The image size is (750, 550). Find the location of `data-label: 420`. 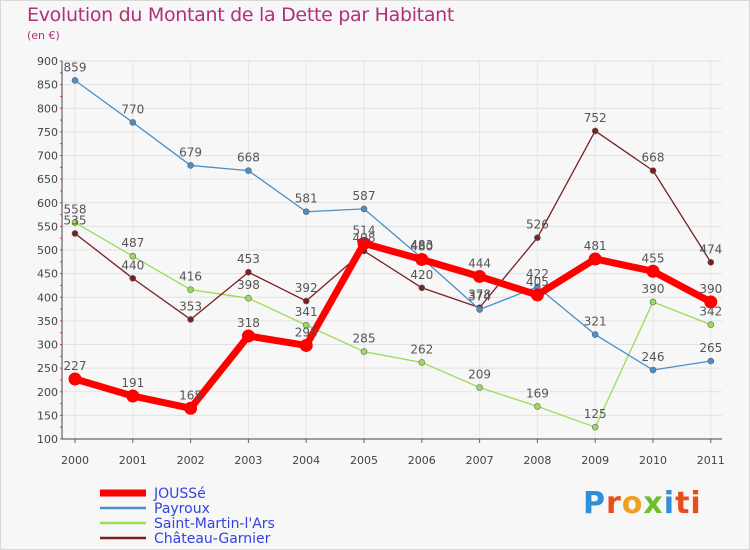

data-label: 420 is located at coordinates (421, 275).